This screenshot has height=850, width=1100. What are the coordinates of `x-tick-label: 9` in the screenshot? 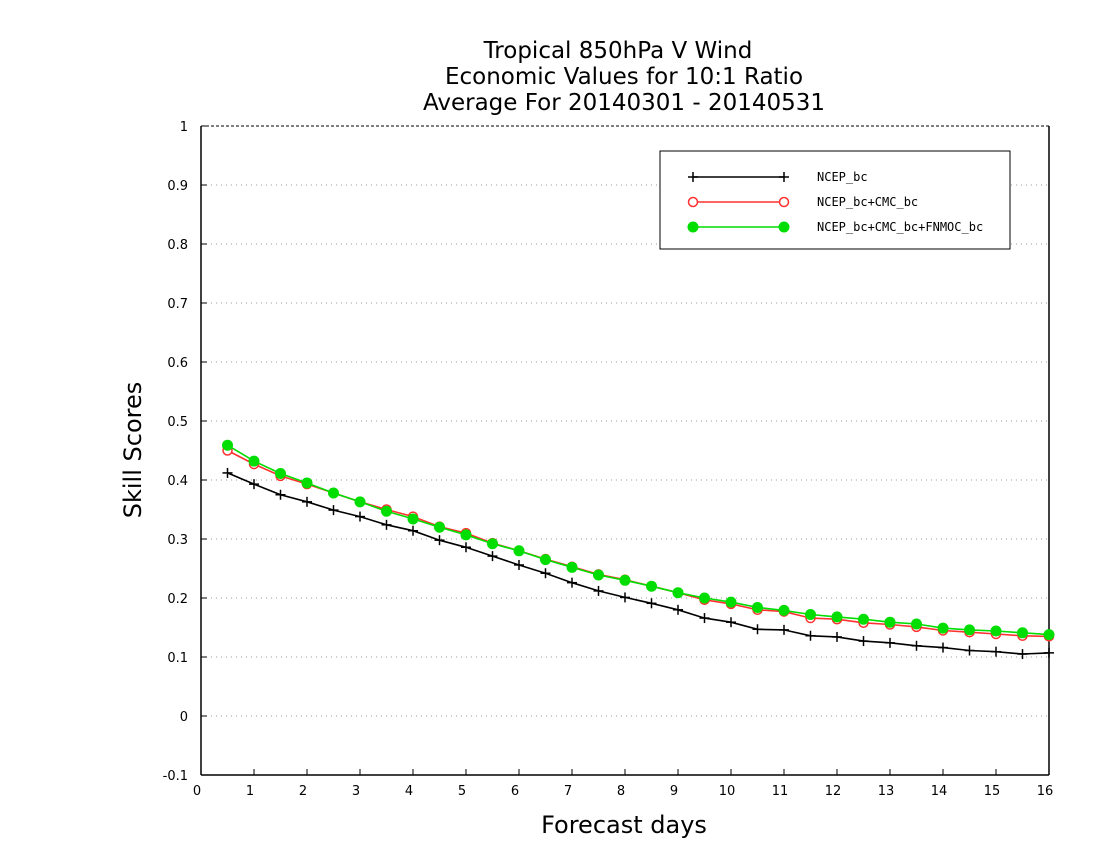 It's located at (674, 791).